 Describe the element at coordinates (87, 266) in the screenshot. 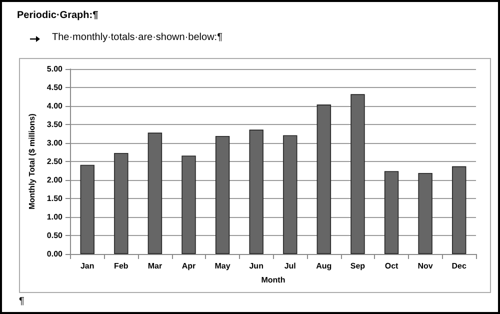

I see `x-tick-label: Jan` at that location.